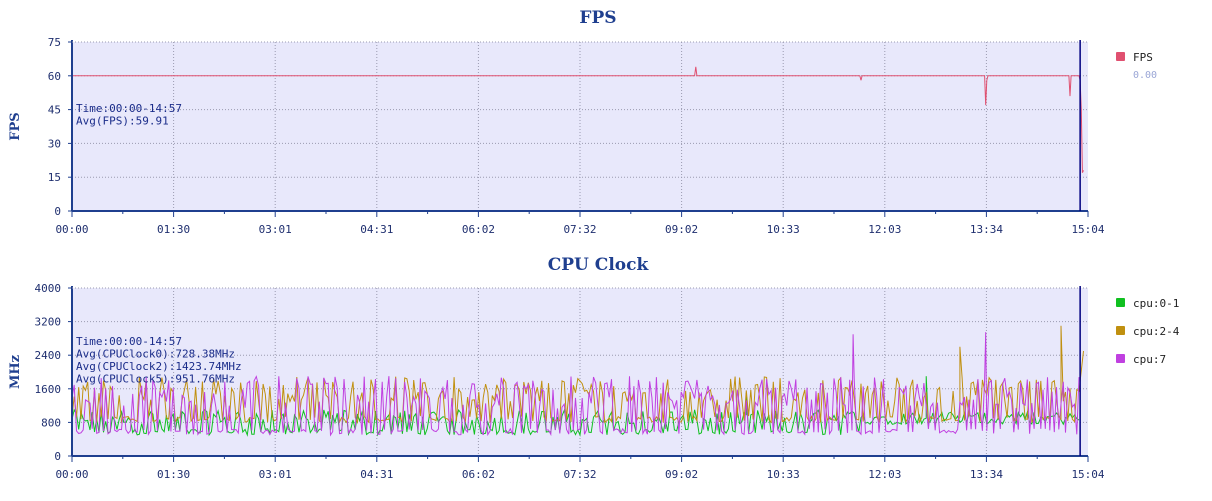  What do you see at coordinates (51, 422) in the screenshot?
I see `y-tick-label: 800` at bounding box center [51, 422].